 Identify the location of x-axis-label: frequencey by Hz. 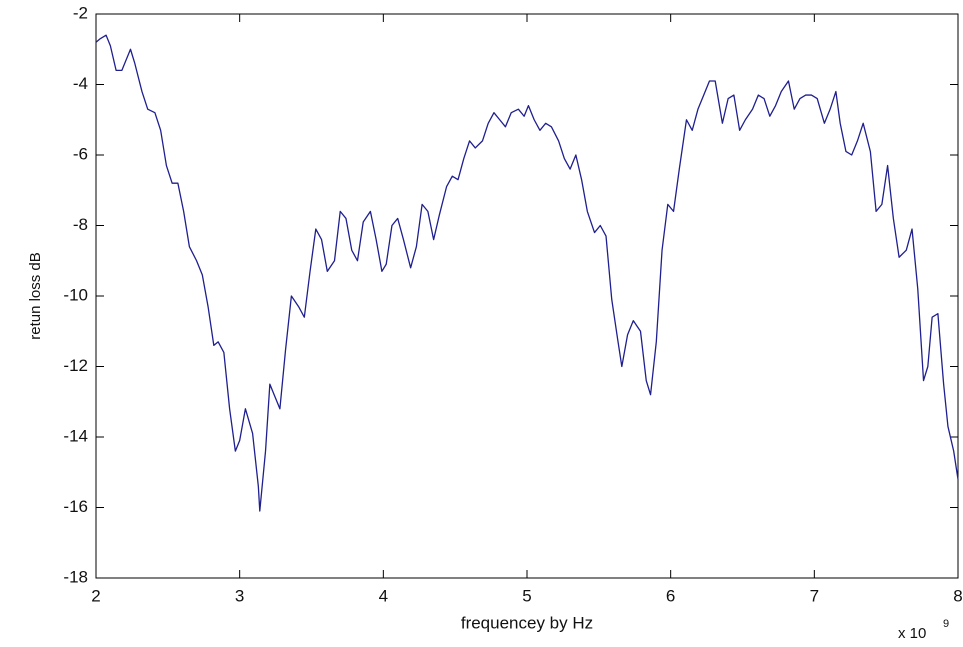
(527, 622).